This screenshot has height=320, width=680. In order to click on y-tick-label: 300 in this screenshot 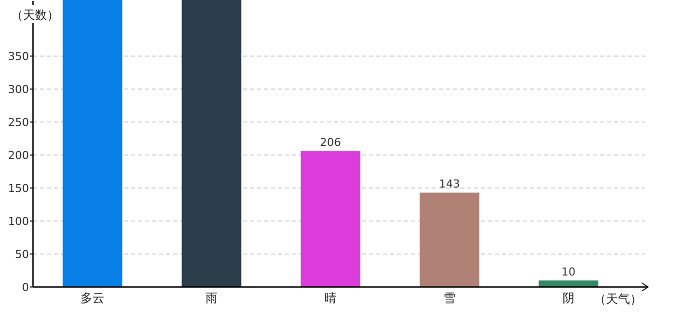, I will do `click(18, 89)`.